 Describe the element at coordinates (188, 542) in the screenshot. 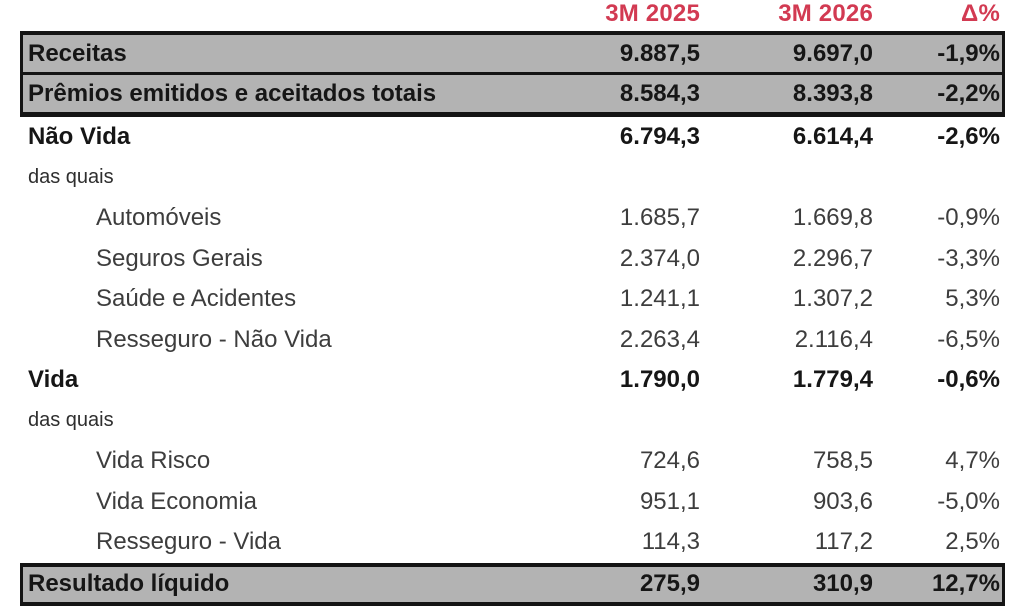

I see `row-label: Resseguro - Vida` at that location.